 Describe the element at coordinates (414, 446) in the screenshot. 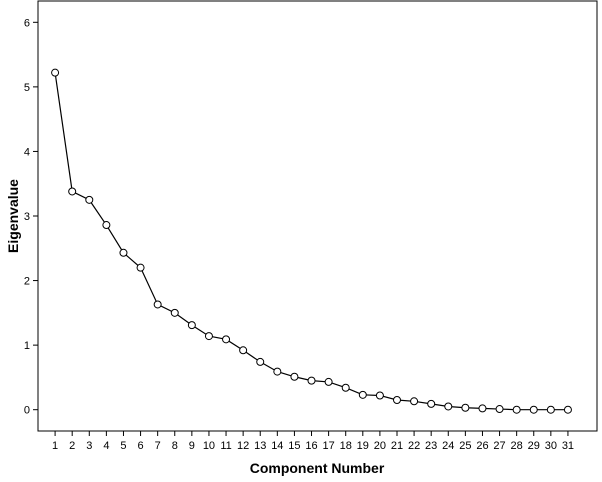

I see `x-tick-label: 22` at that location.